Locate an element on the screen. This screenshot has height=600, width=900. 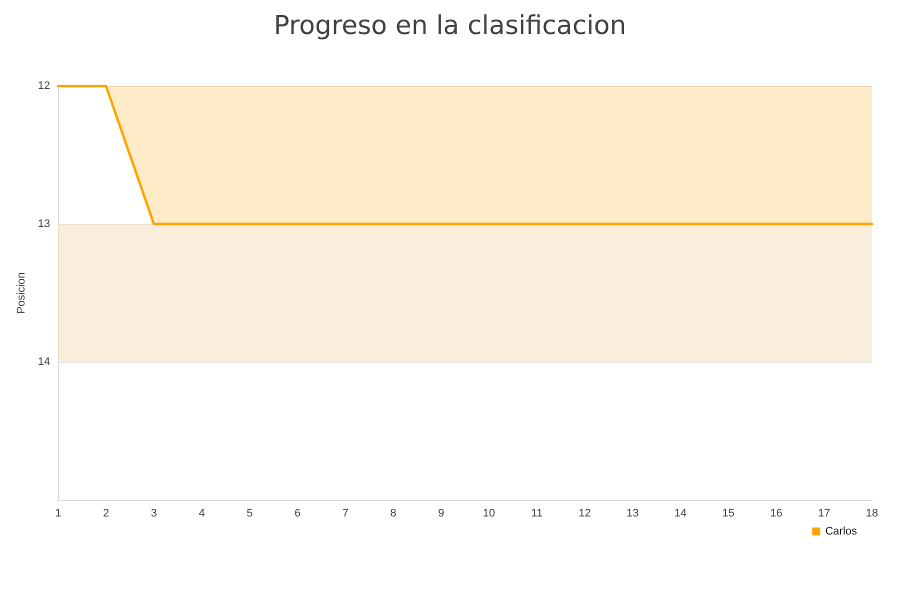
x-tick-label: 5 is located at coordinates (249, 514).